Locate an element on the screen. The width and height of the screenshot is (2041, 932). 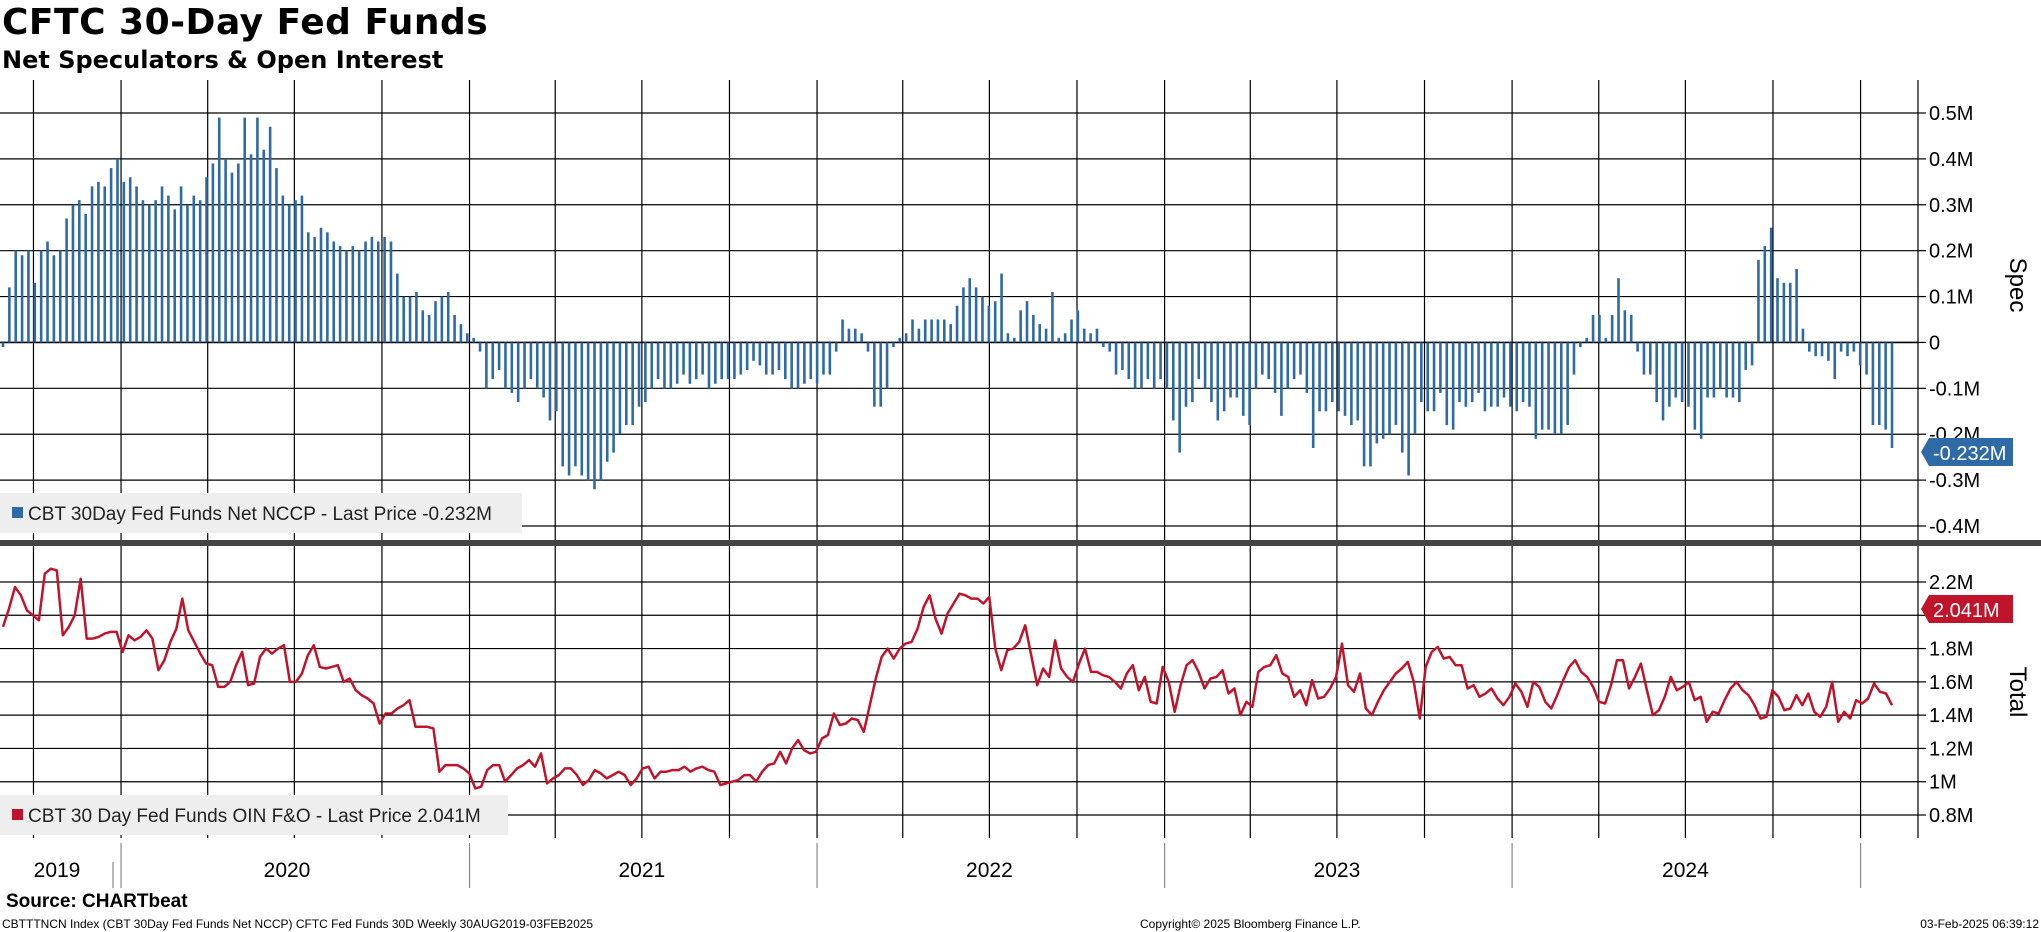
y-tick-label: 1.8M is located at coordinates (1951, 650).